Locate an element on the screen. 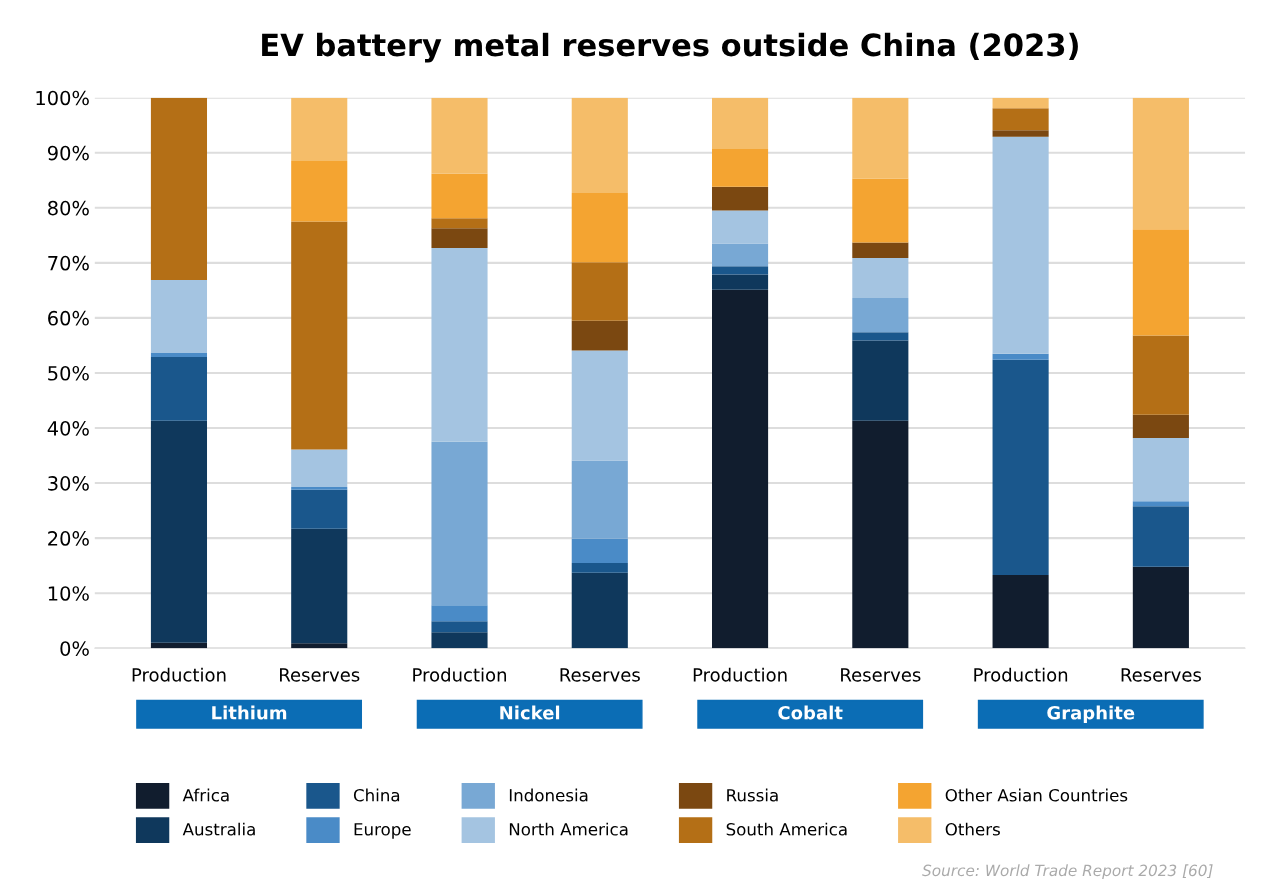 This screenshot has width=1264, height=888. legend-label: Russia is located at coordinates (752, 795).